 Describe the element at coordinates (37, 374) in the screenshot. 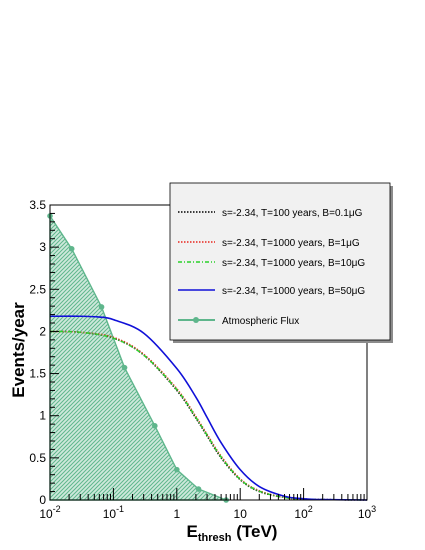

I see `y-tick-label: 1.5` at that location.